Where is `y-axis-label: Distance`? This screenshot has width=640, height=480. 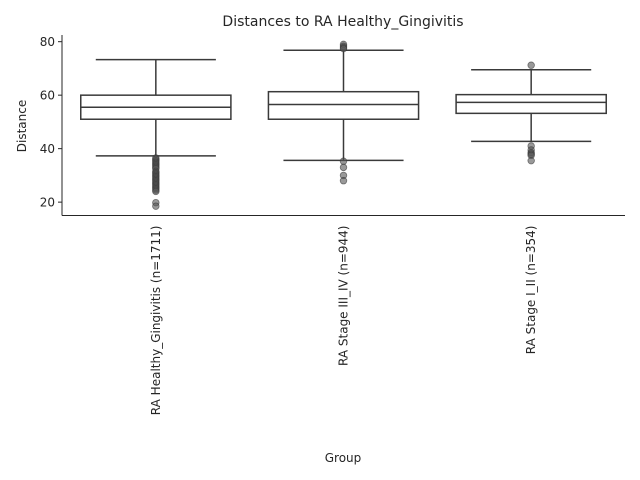
y-axis-label: Distance is located at coordinates (22, 126).